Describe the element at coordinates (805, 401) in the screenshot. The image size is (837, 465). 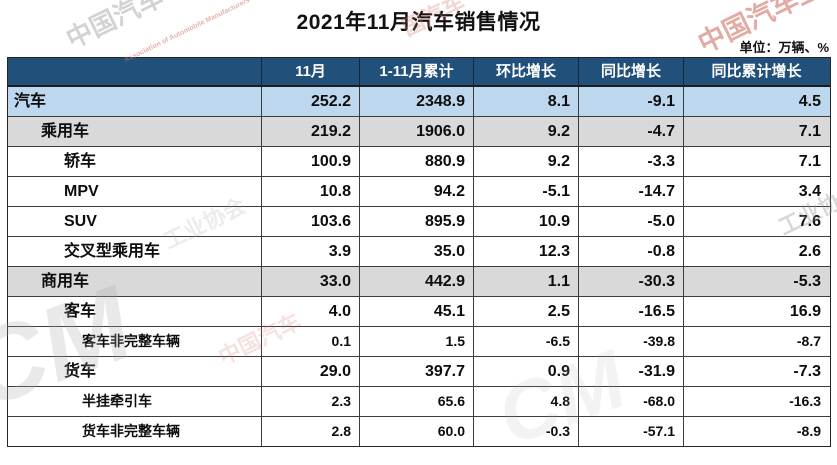
I see `cell-value: -16.3` at that location.